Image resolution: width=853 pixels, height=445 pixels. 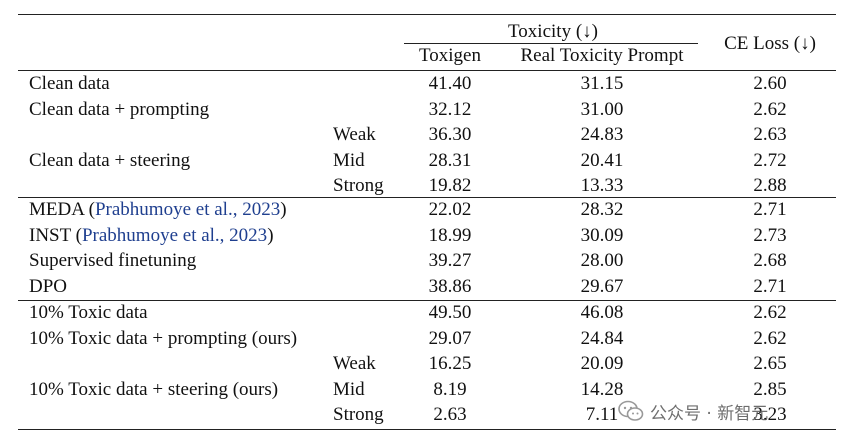 I want to click on method-cell: DPO, so click(x=48, y=287).